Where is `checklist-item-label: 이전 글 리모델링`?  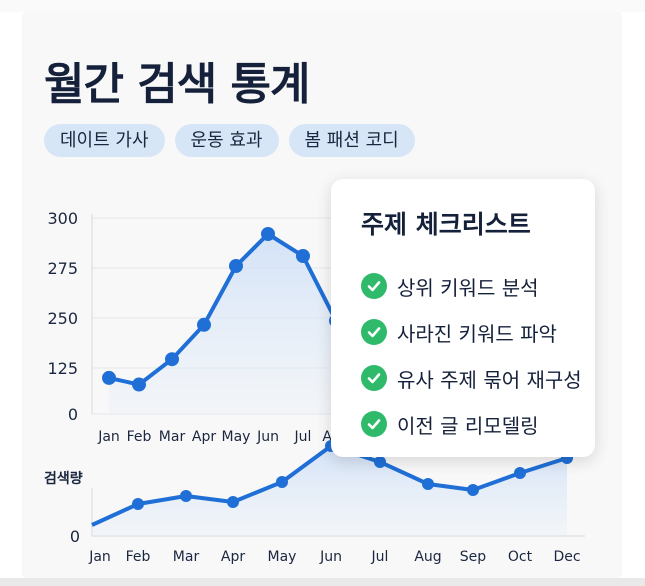 checklist-item-label: 이전 글 리모델링 is located at coordinates (468, 425).